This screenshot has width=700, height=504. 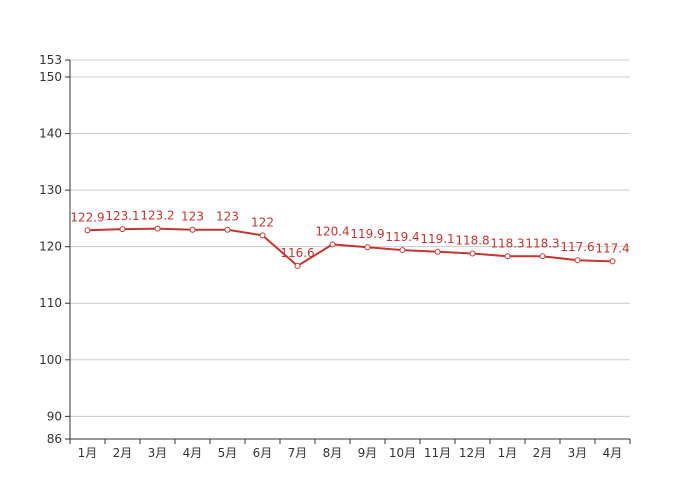 I want to click on data-label: 119.9, so click(x=367, y=234).